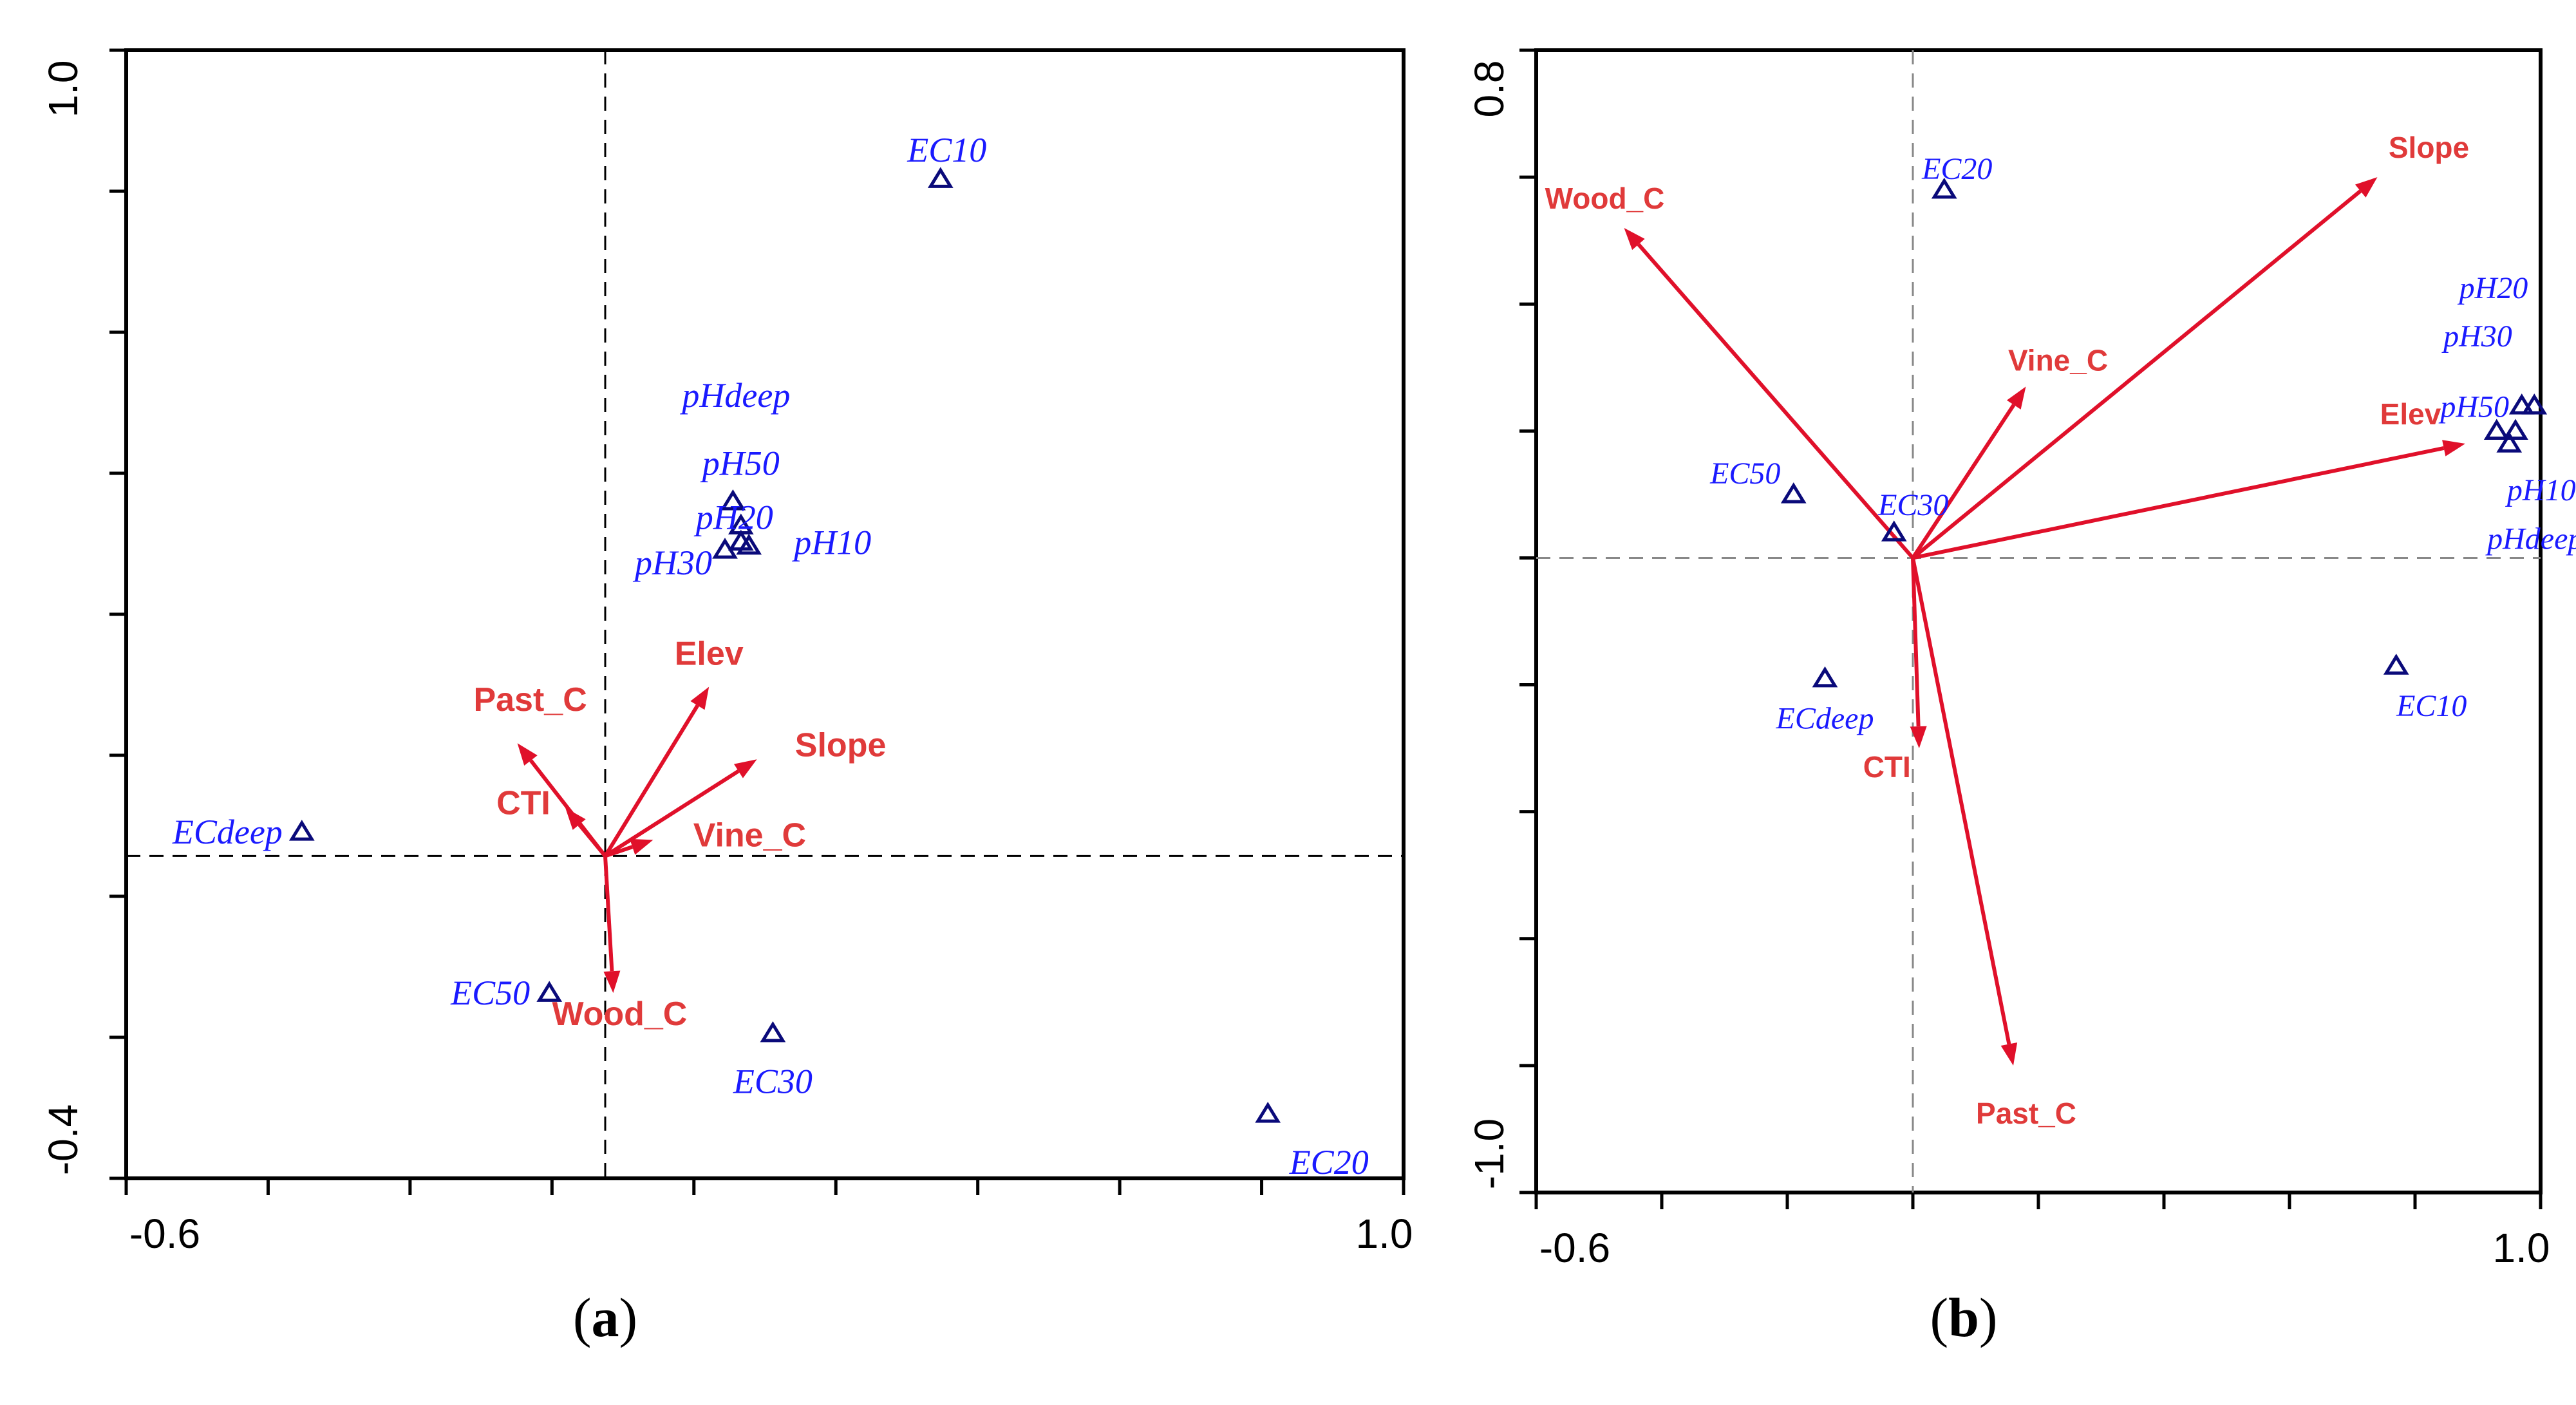 This screenshot has height=1405, width=2576. What do you see at coordinates (1912, 505) in the screenshot?
I see `panel-b-point-label-ec30: EC30` at bounding box center [1912, 505].